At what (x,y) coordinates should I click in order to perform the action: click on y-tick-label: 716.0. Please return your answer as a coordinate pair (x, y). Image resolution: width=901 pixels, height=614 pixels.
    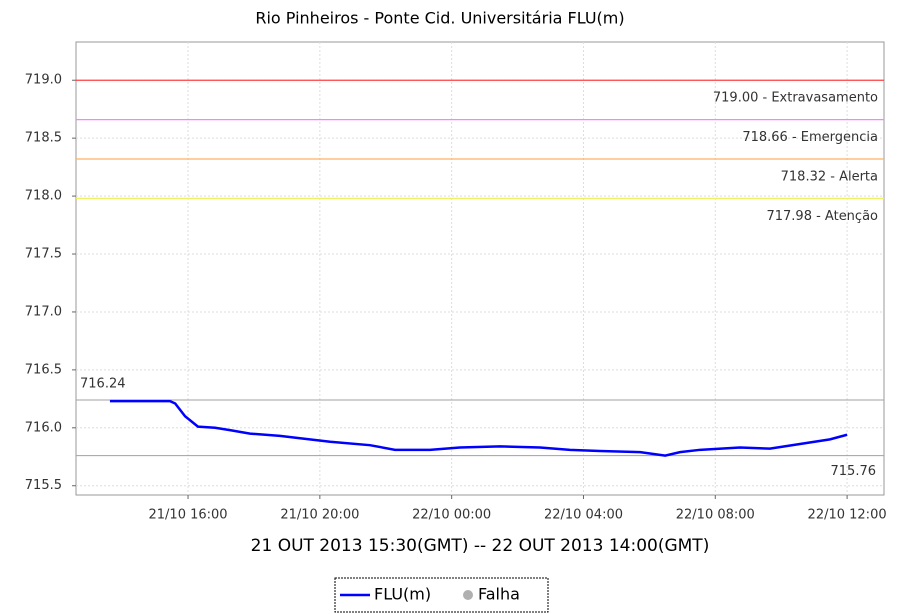
    Looking at the image, I should click on (43, 427).